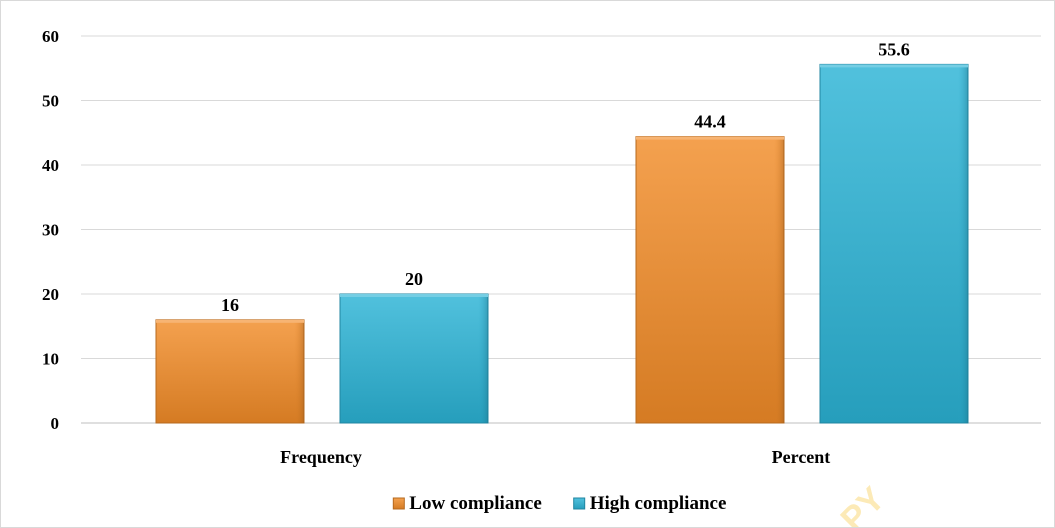 Image resolution: width=1055 pixels, height=528 pixels. Describe the element at coordinates (710, 280) in the screenshot. I see `bar-low-compliance-percent` at that location.